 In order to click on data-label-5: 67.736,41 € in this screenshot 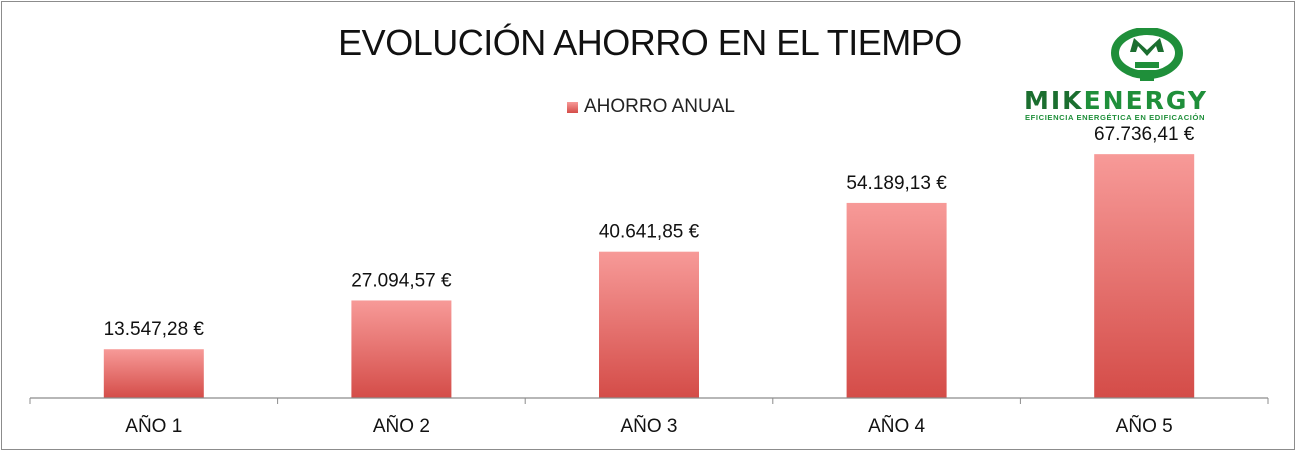, I will do `click(1144, 134)`.